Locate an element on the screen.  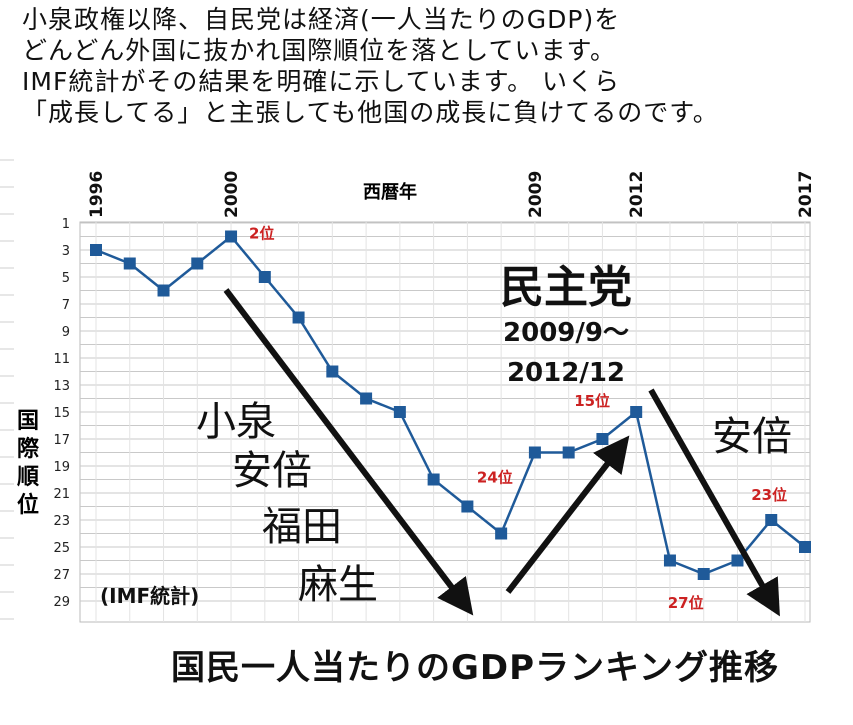
y-tick-label: 17 is located at coordinates (61, 440).